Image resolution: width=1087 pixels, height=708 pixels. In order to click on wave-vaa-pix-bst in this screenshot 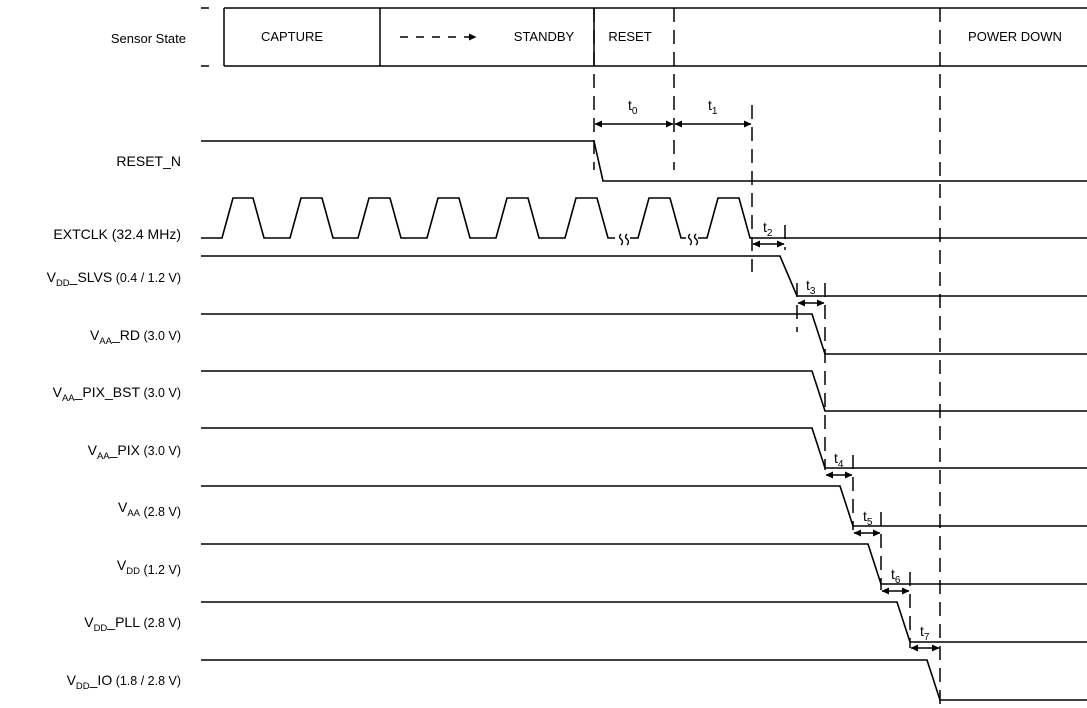, I will do `click(644, 391)`.